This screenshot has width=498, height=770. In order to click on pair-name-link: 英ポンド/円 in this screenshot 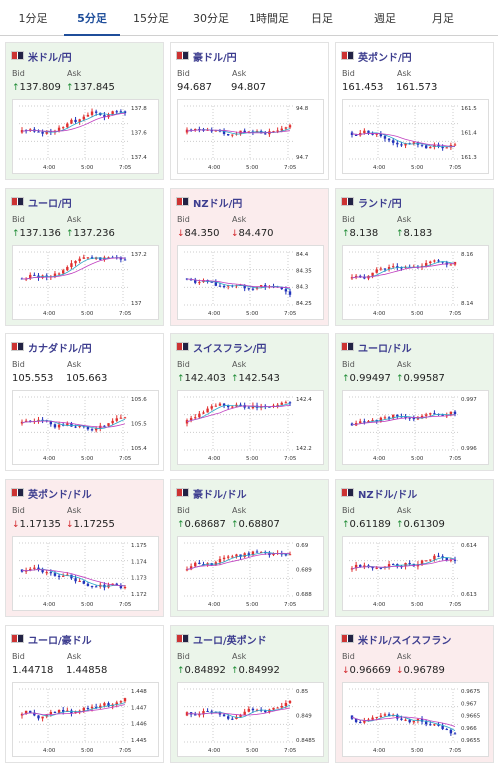, I will do `click(385, 58)`.